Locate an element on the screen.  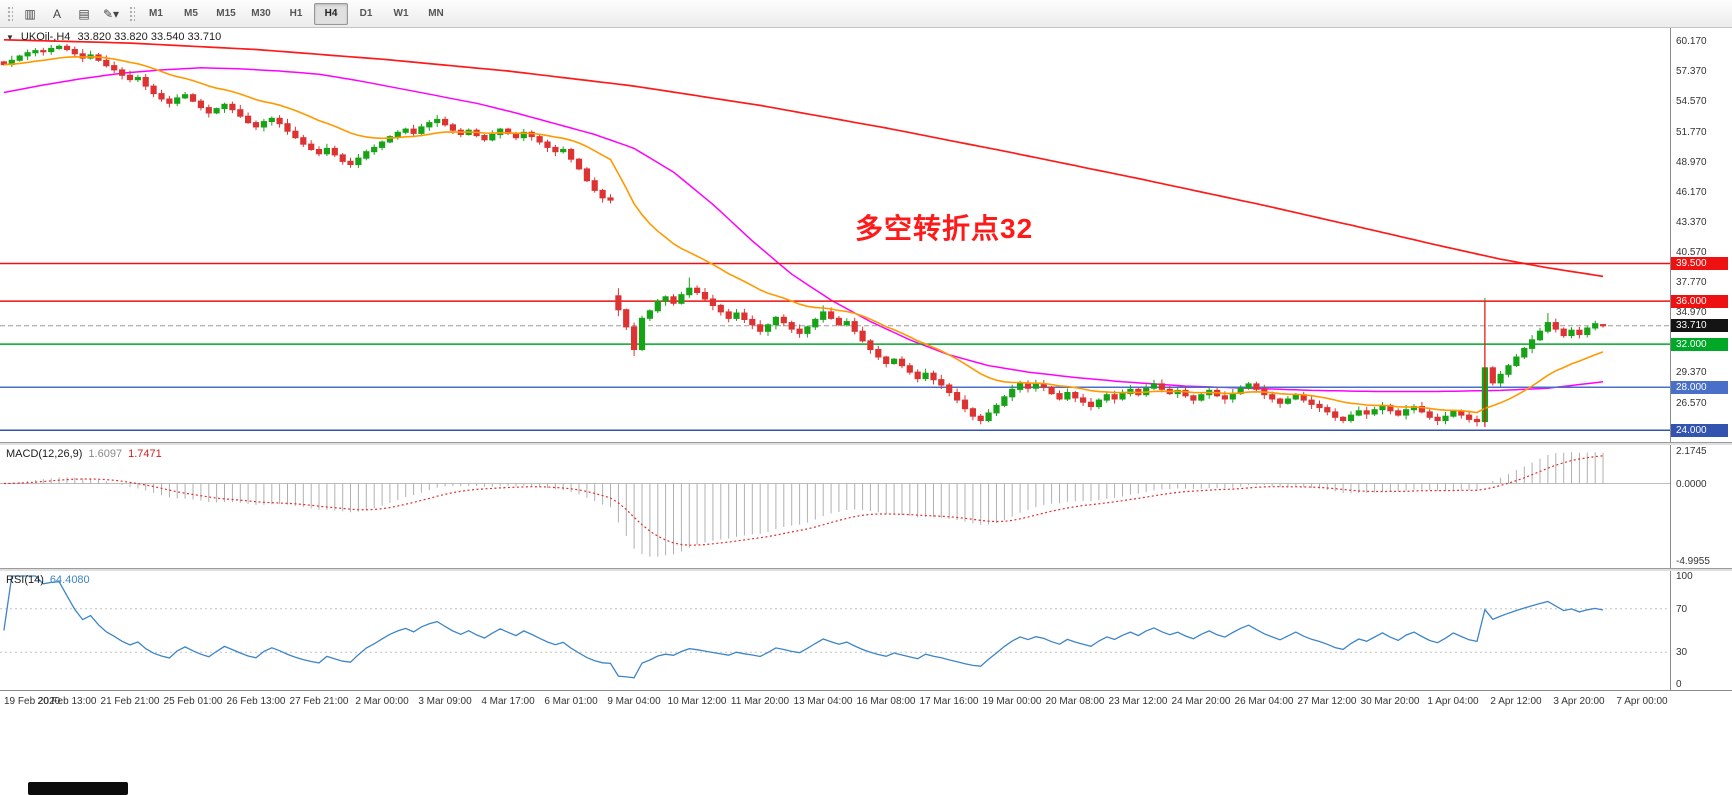
time-axis-label: 19 Feb 2020 is located at coordinates (32, 701).